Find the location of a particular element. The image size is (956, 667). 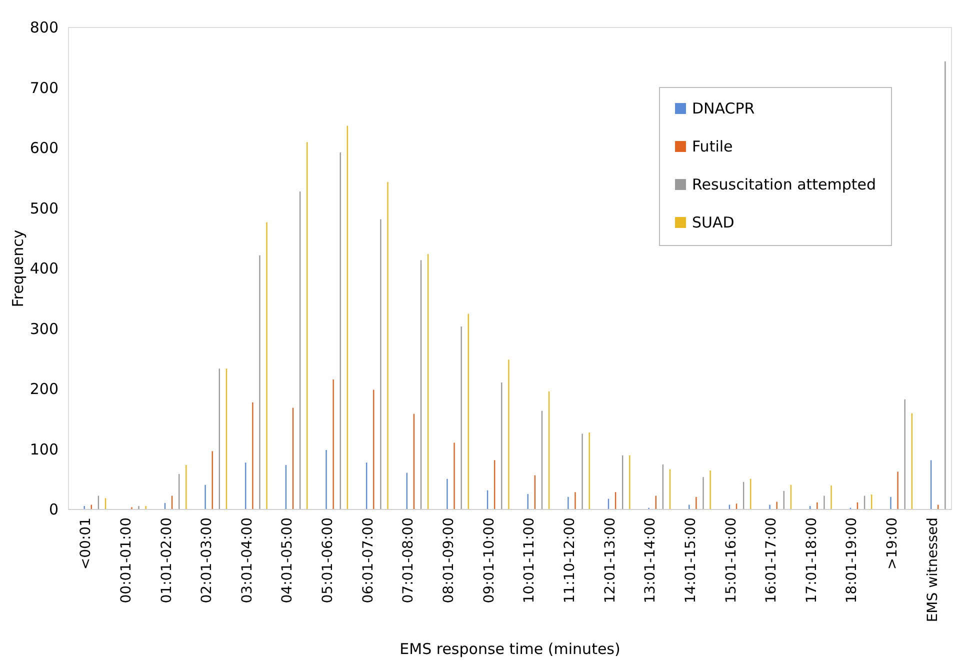

x-axis-title: EMS response time (minutes) is located at coordinates (510, 649).